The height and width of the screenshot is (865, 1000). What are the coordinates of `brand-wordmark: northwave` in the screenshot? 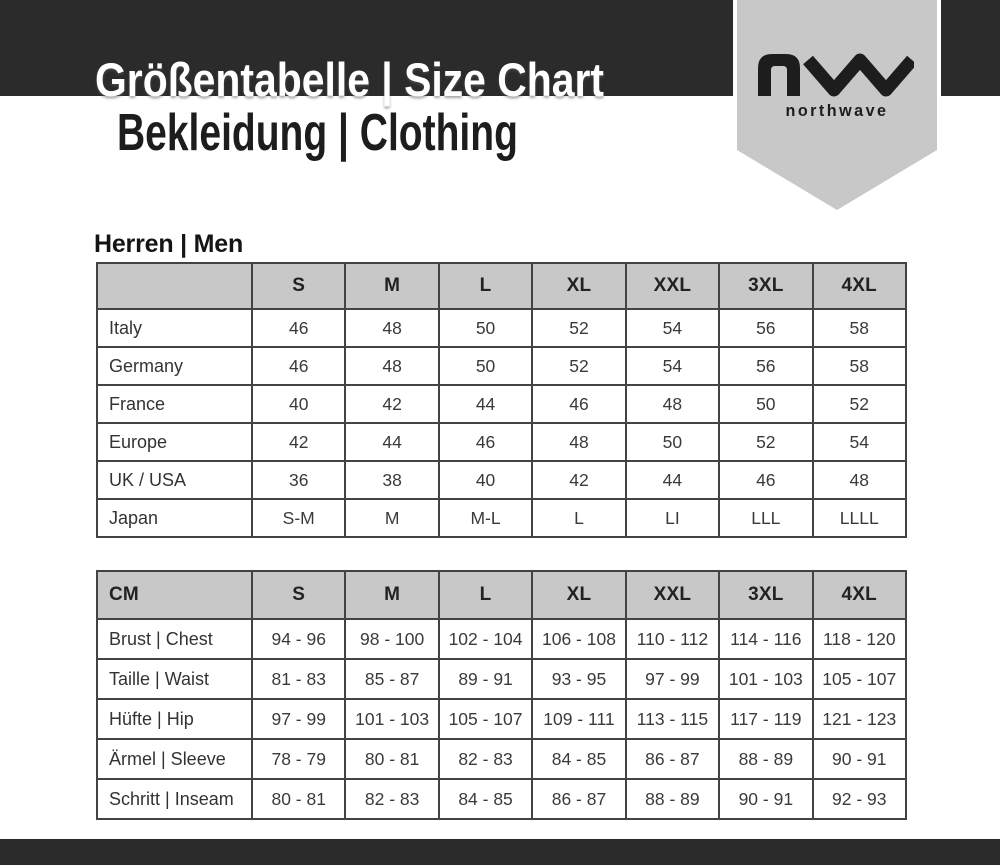 It's located at (837, 110).